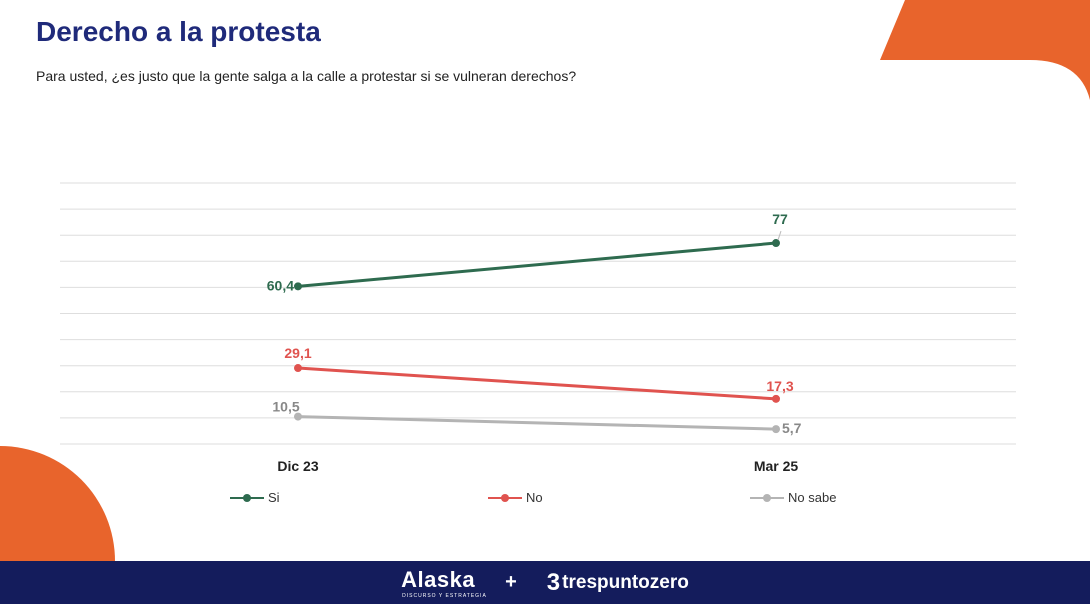 The width and height of the screenshot is (1090, 604). I want to click on legend-item-si: Si, so click(255, 497).